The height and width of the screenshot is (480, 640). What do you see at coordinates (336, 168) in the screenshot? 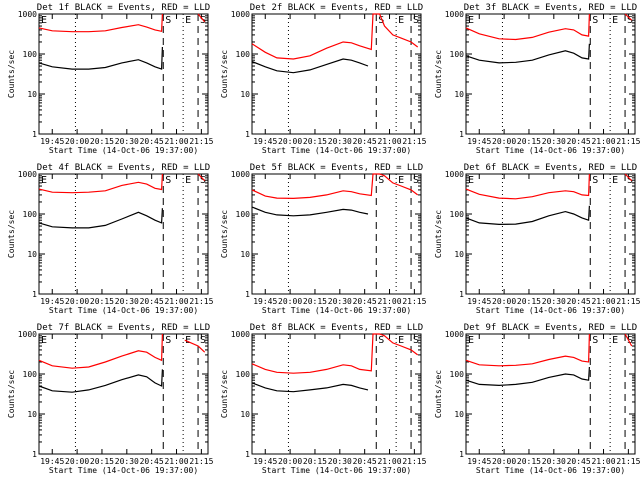
I see `panel-title: Det 5f BLACK = Events, RED = LLD` at bounding box center [336, 168].